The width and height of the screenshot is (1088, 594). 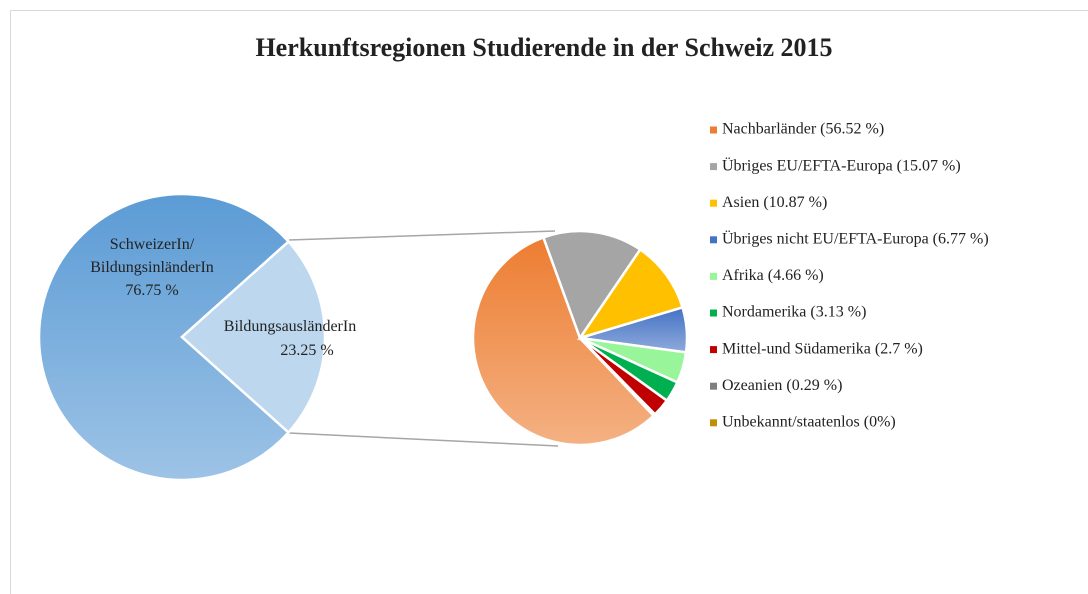 I want to click on legend-label: Nordamerika (3.13 %), so click(x=794, y=312).